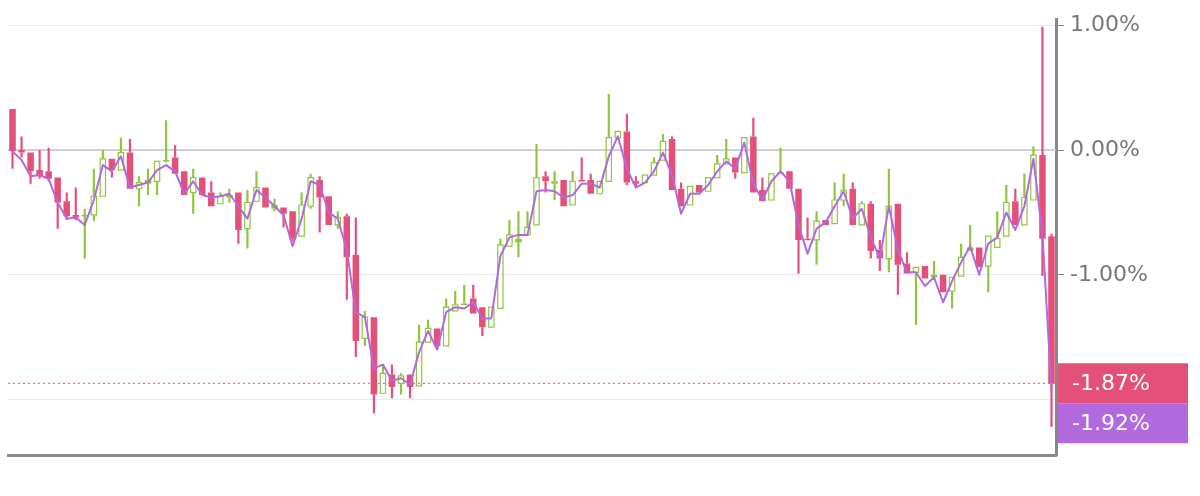 This screenshot has height=496, width=1200. Describe the element at coordinates (1105, 148) in the screenshot. I see `y-tick-label: 0.00%` at that location.